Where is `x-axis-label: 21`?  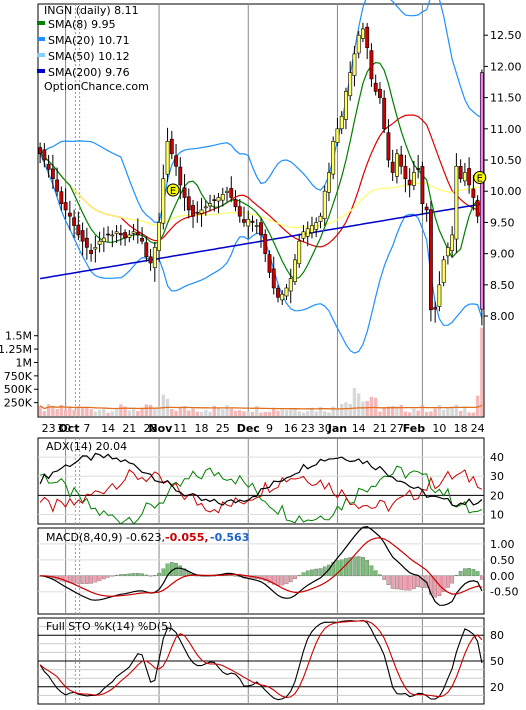 x-axis-label: 21 is located at coordinates (129, 428).